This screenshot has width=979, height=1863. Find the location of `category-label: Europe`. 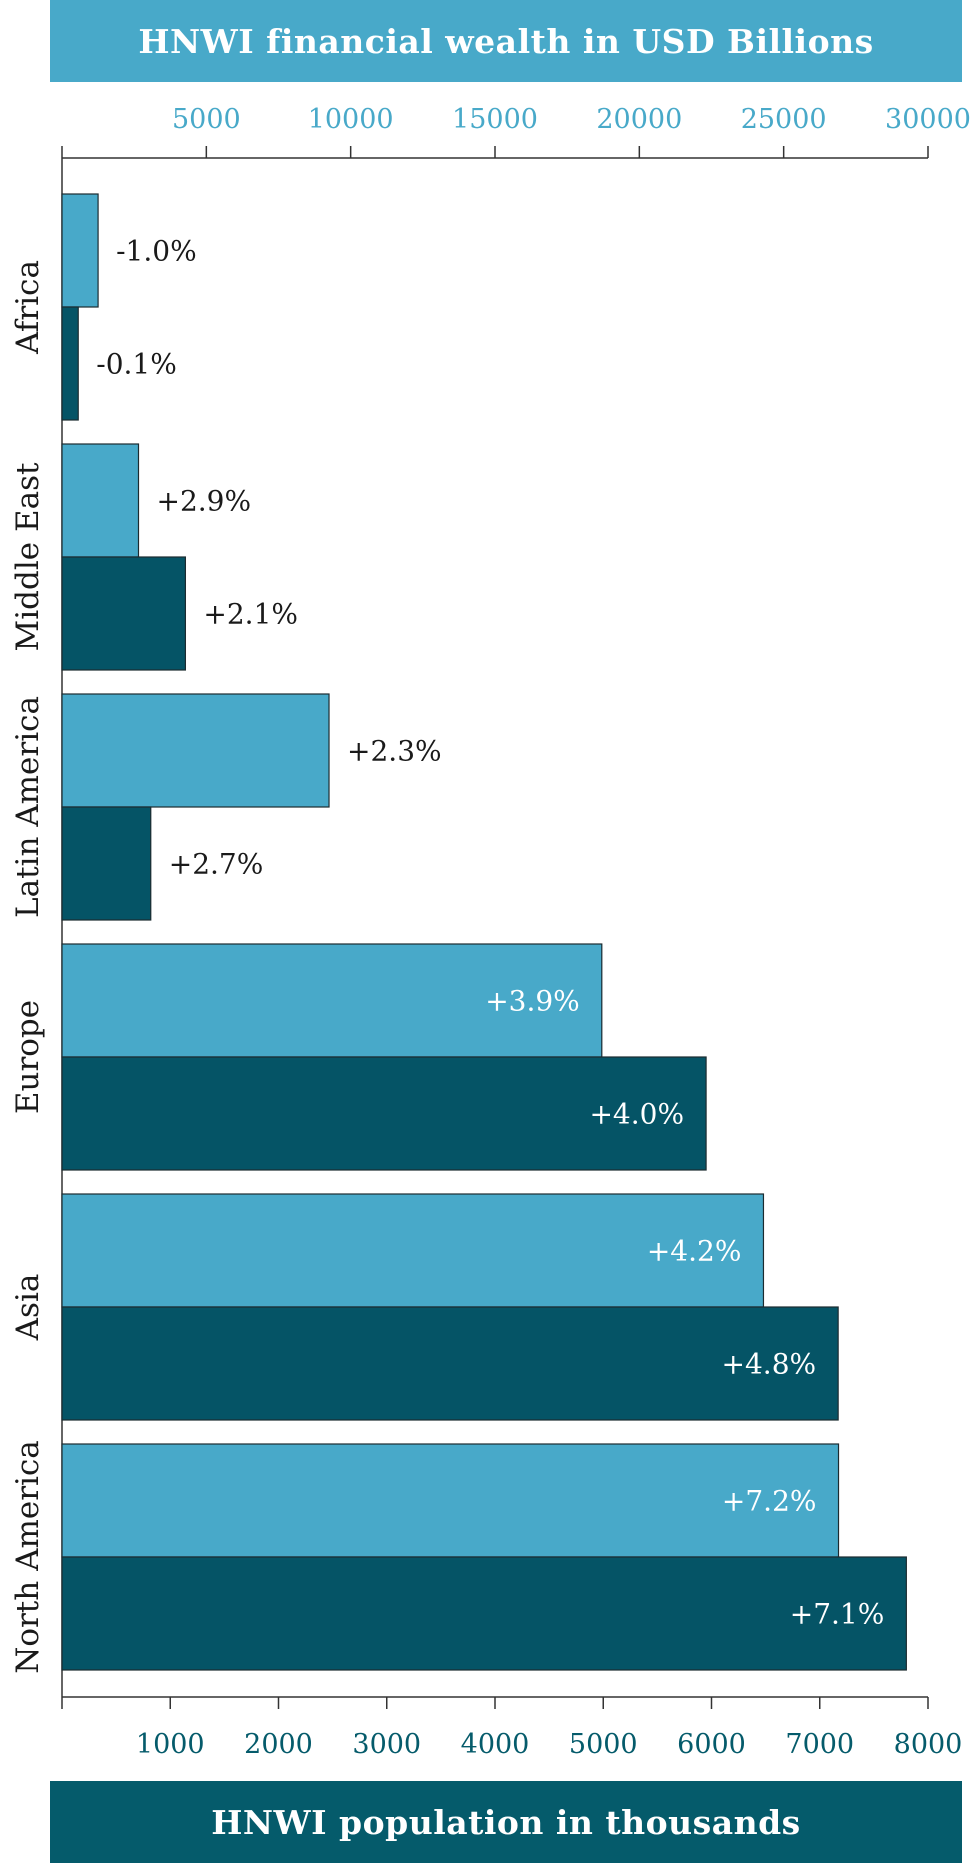

category-label: Europe is located at coordinates (28, 1057).